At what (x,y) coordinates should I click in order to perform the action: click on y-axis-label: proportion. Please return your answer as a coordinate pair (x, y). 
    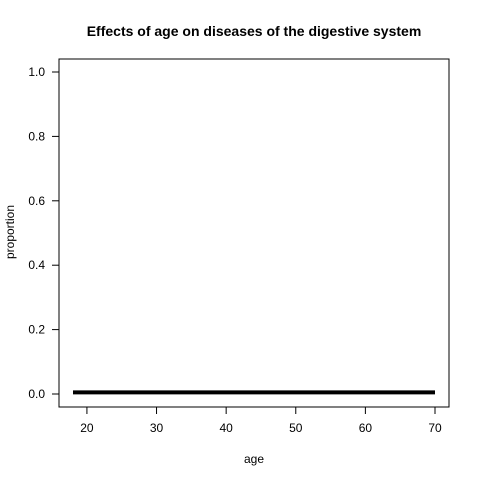
    Looking at the image, I should click on (10, 232).